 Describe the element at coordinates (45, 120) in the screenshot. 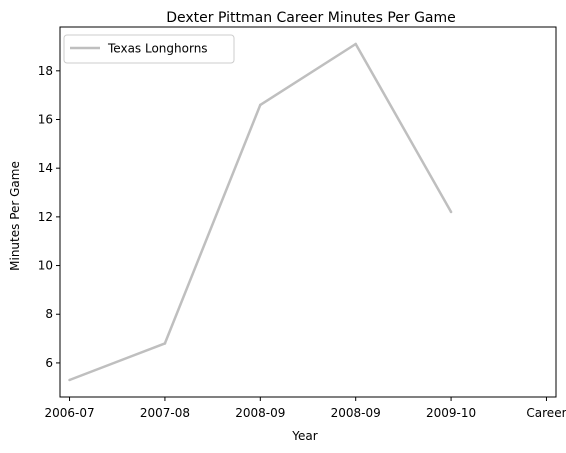

I see `y-tick-label: 16` at that location.